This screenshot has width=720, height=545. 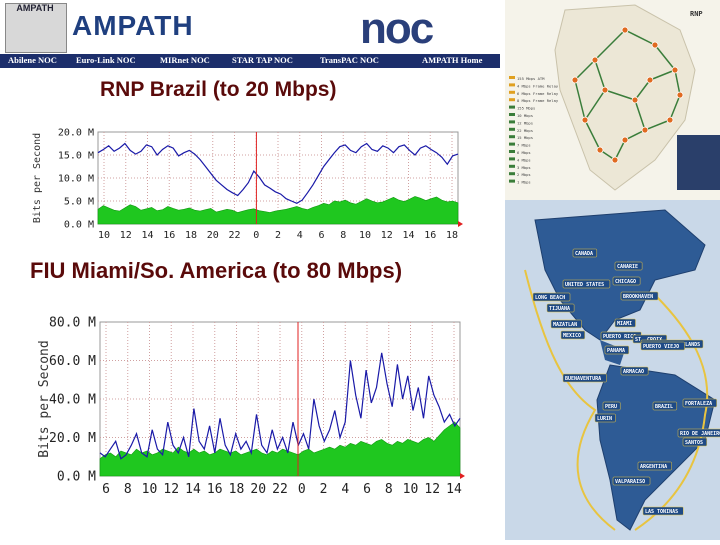 I want to click on nav-link-startap: STAR TAP NOC, so click(x=262, y=60).